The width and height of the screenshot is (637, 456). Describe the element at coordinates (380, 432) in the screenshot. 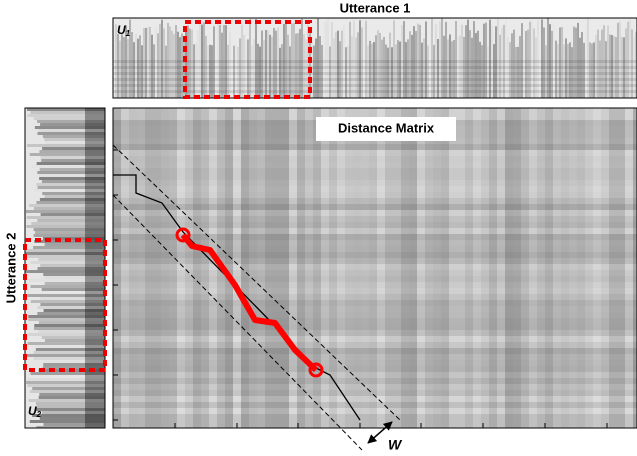

I see `window-arrow` at that location.